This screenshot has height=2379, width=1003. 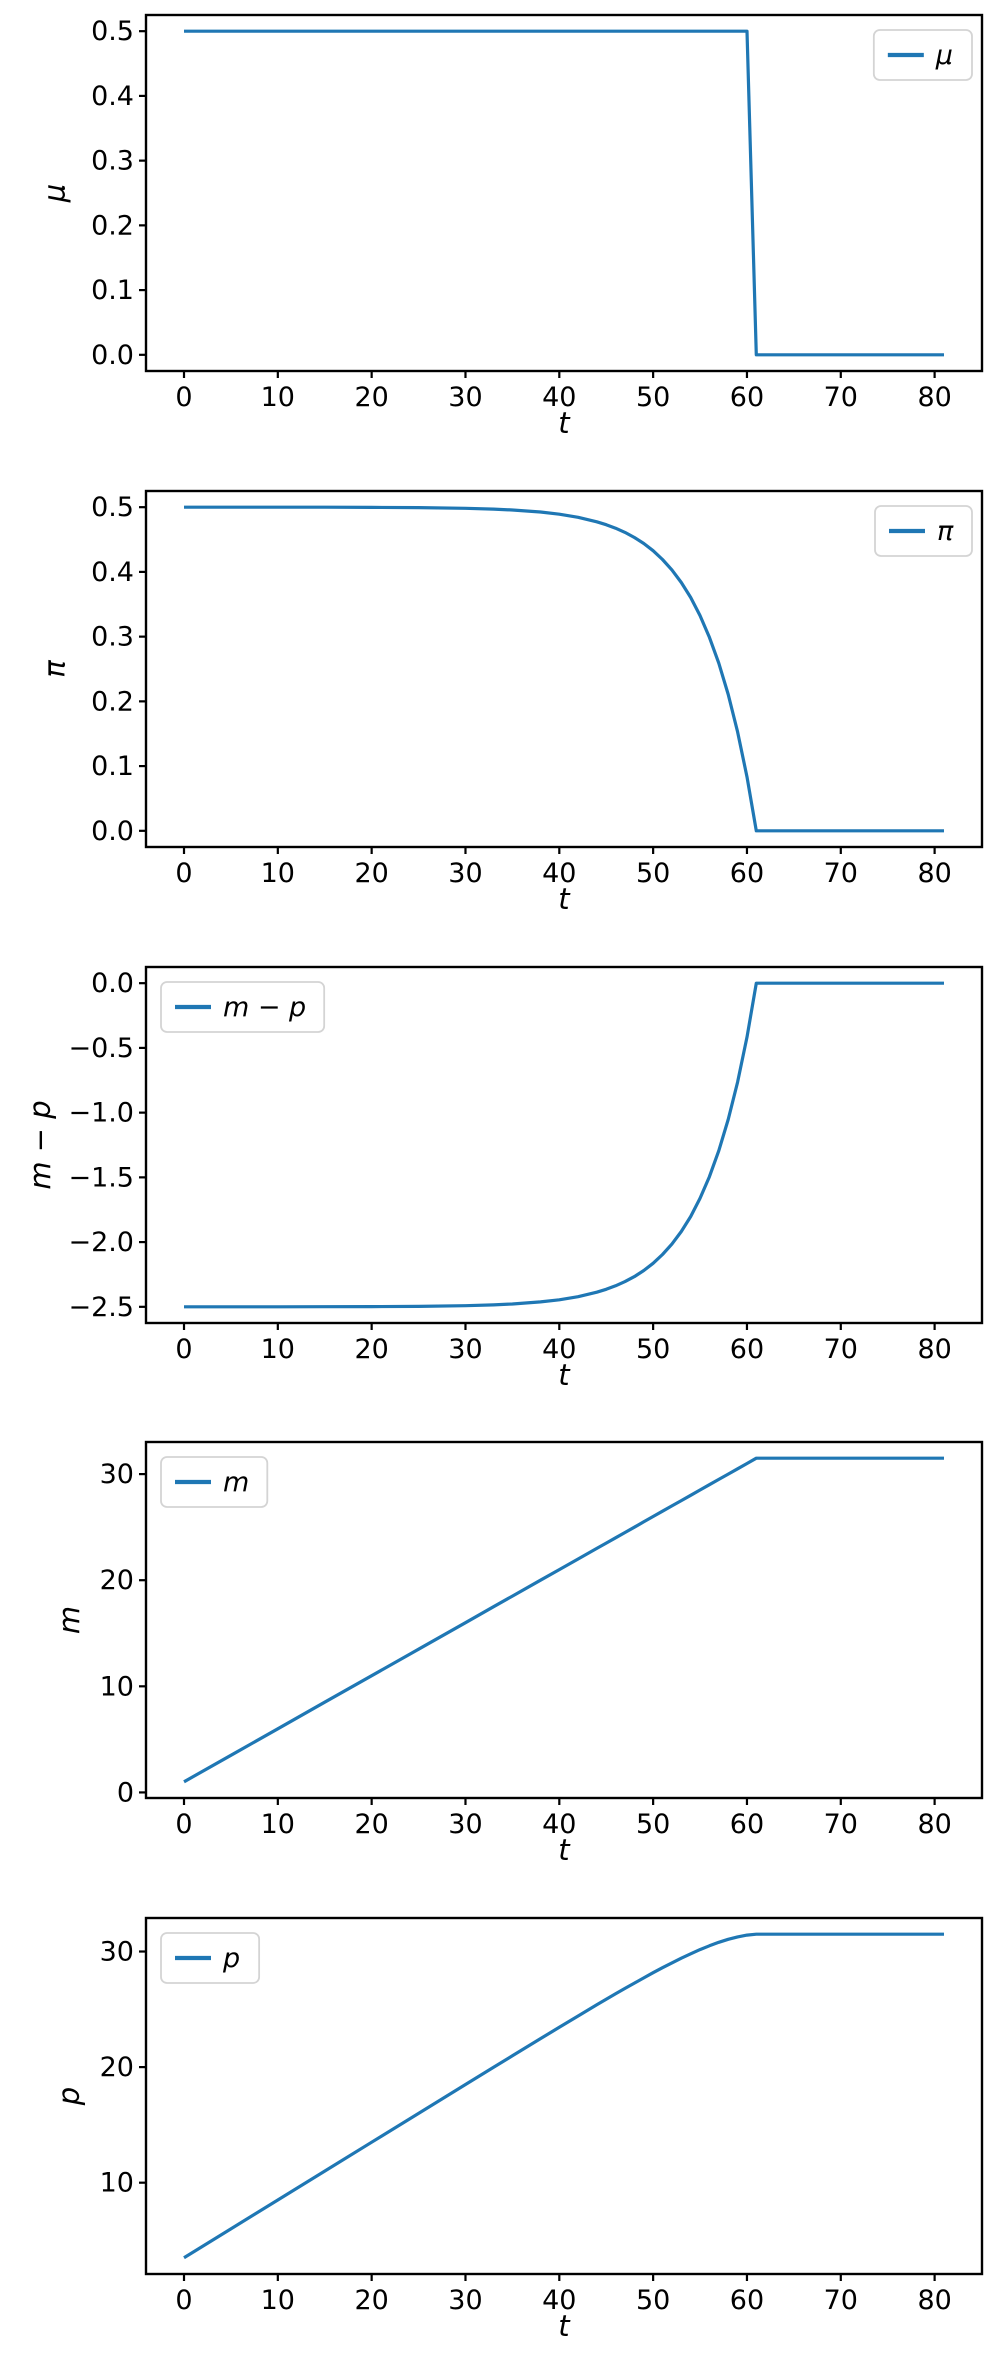 What do you see at coordinates (564, 669) in the screenshot?
I see `series-line-pi` at bounding box center [564, 669].